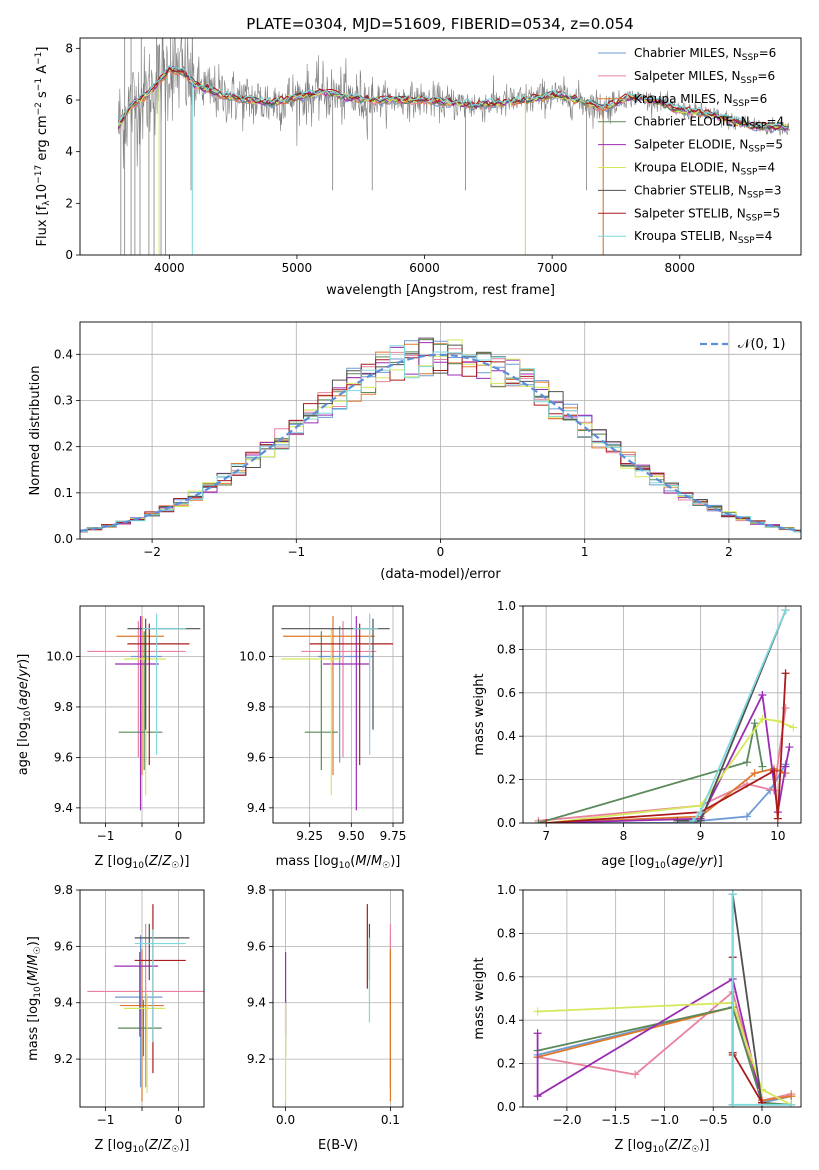 The width and height of the screenshot is (819, 1170). What do you see at coordinates (703, 237) in the screenshot?
I see `legend-label: Kroupa STELIB, NSSP=4` at bounding box center [703, 237].